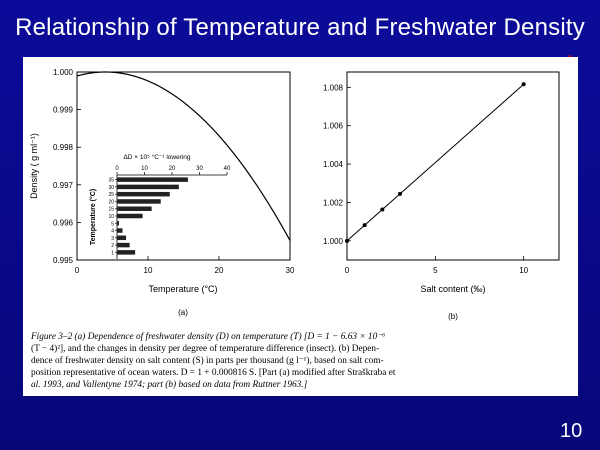 This screenshot has height=450, width=600. Describe the element at coordinates (112, 239) in the screenshot. I see `inset-y-tick-label: 3` at that location.